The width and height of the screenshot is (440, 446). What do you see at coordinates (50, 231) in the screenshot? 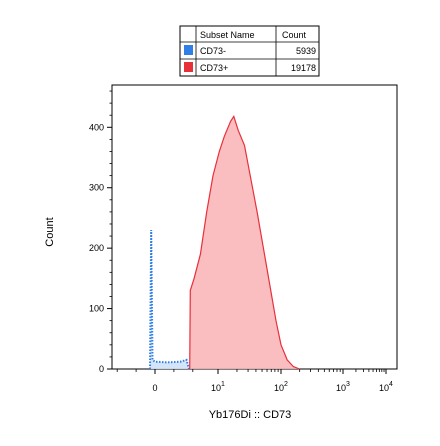
I see `y-axis-title: Count` at bounding box center [50, 231].